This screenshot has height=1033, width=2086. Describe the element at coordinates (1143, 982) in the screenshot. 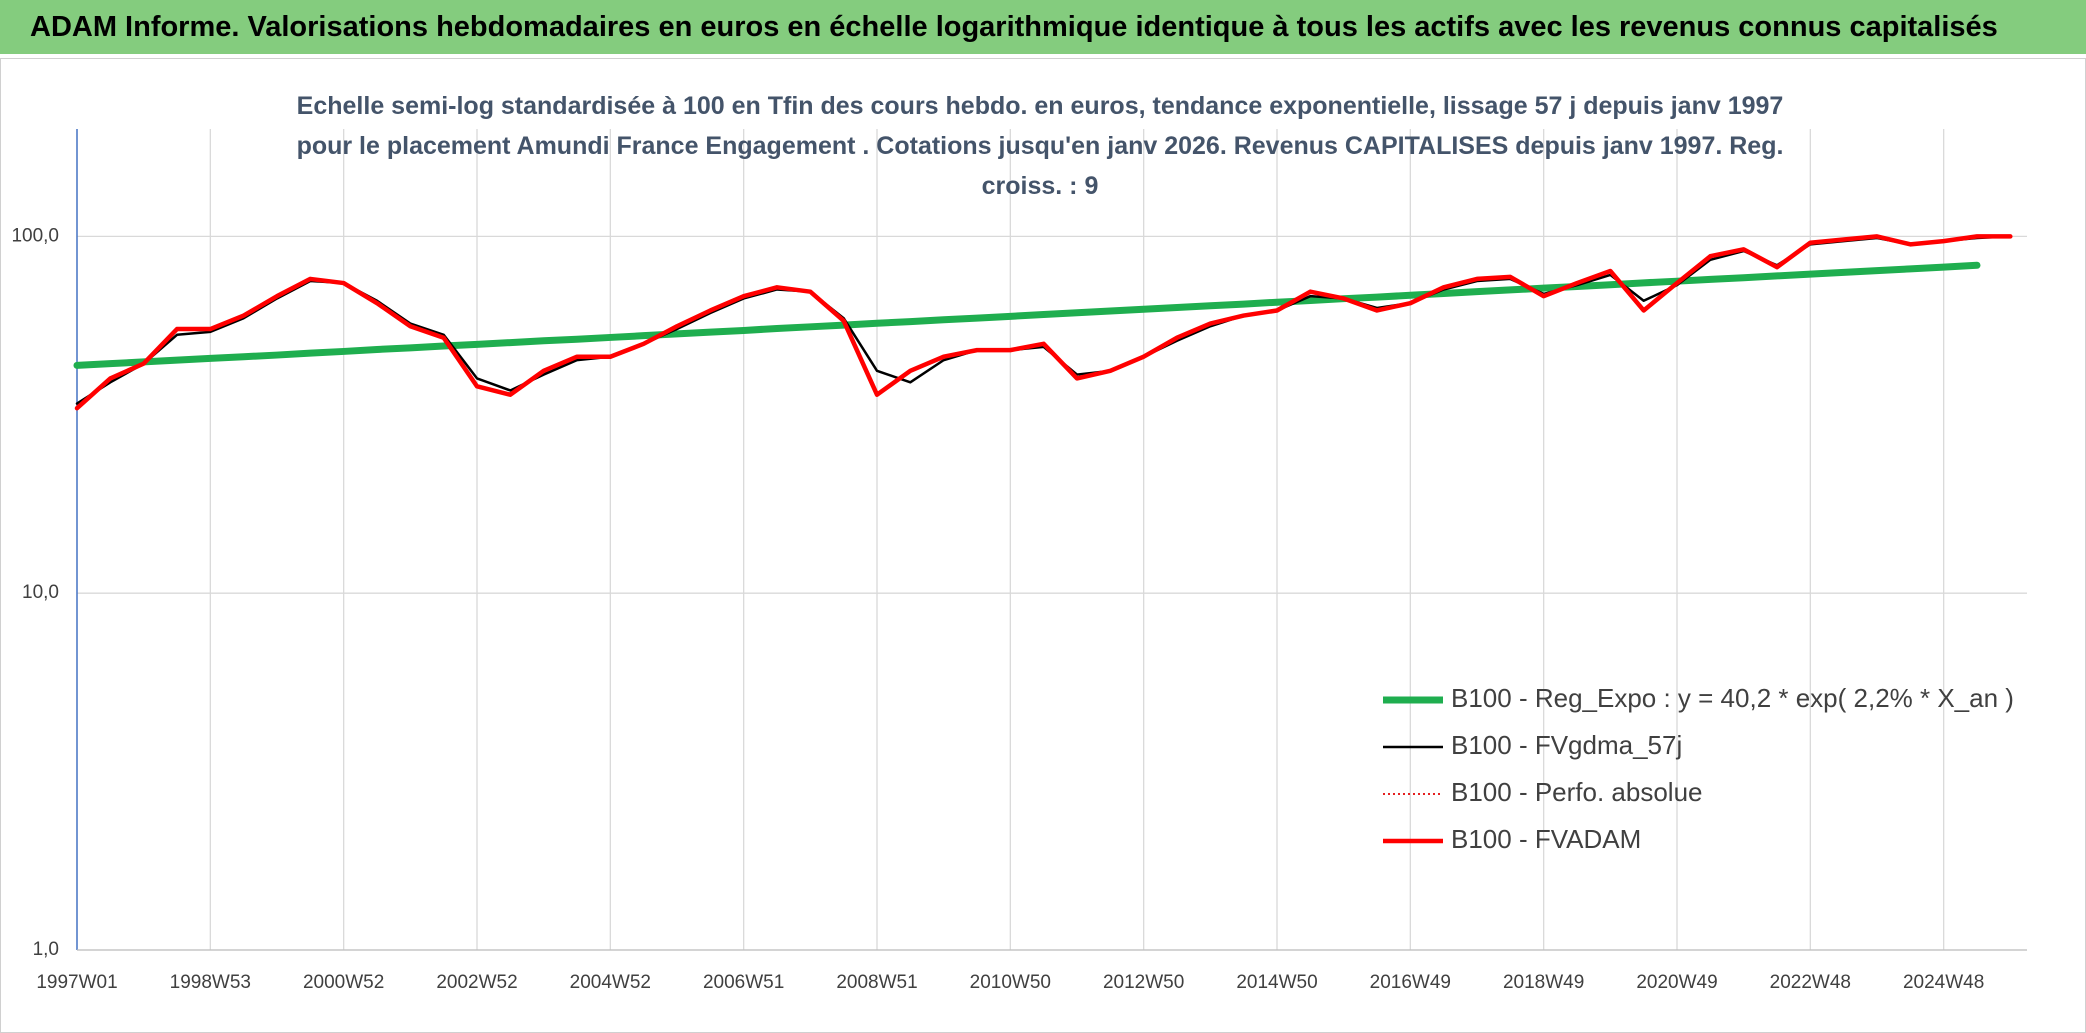

I see `x-tick-label: 2012W50` at that location.